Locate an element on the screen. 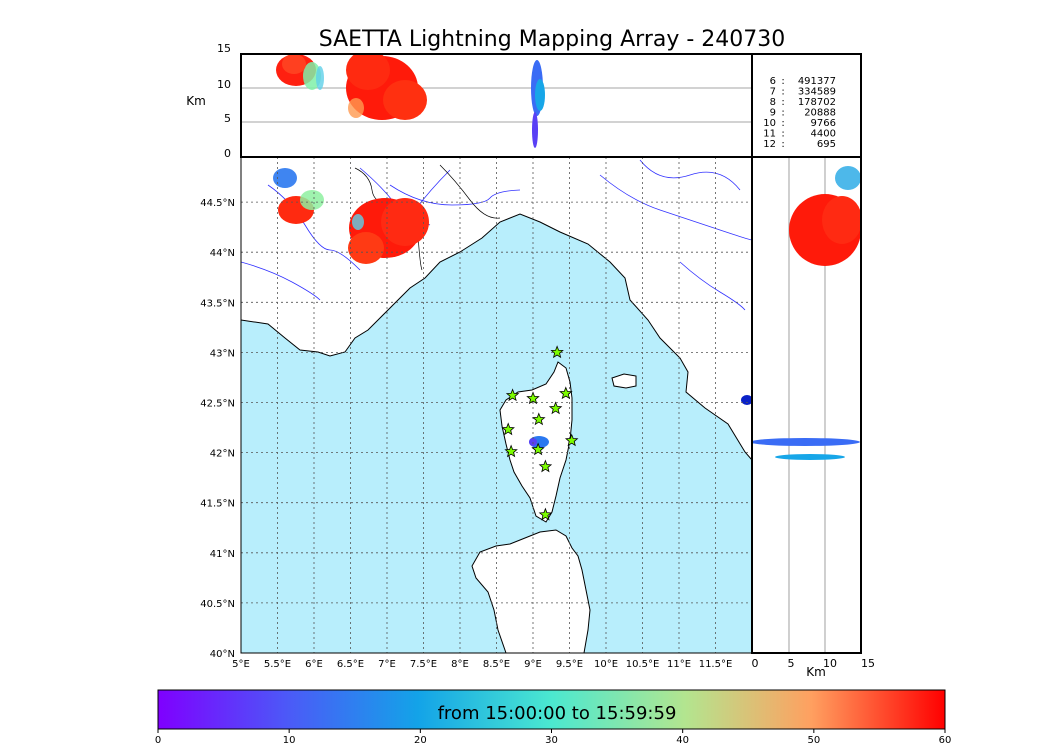  elba-island is located at coordinates (624, 381).